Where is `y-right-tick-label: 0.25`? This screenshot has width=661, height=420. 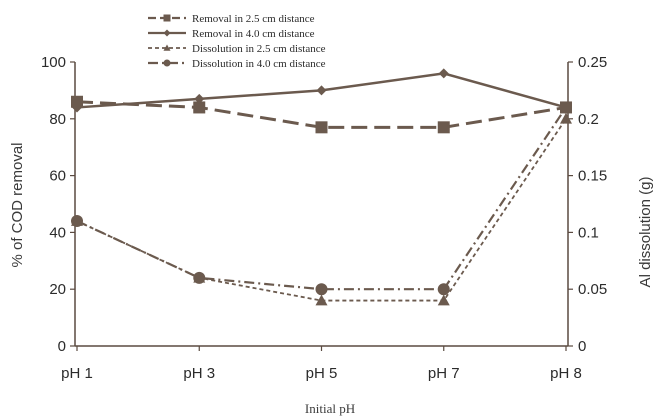 y-right-tick-label: 0.25 is located at coordinates (592, 62).